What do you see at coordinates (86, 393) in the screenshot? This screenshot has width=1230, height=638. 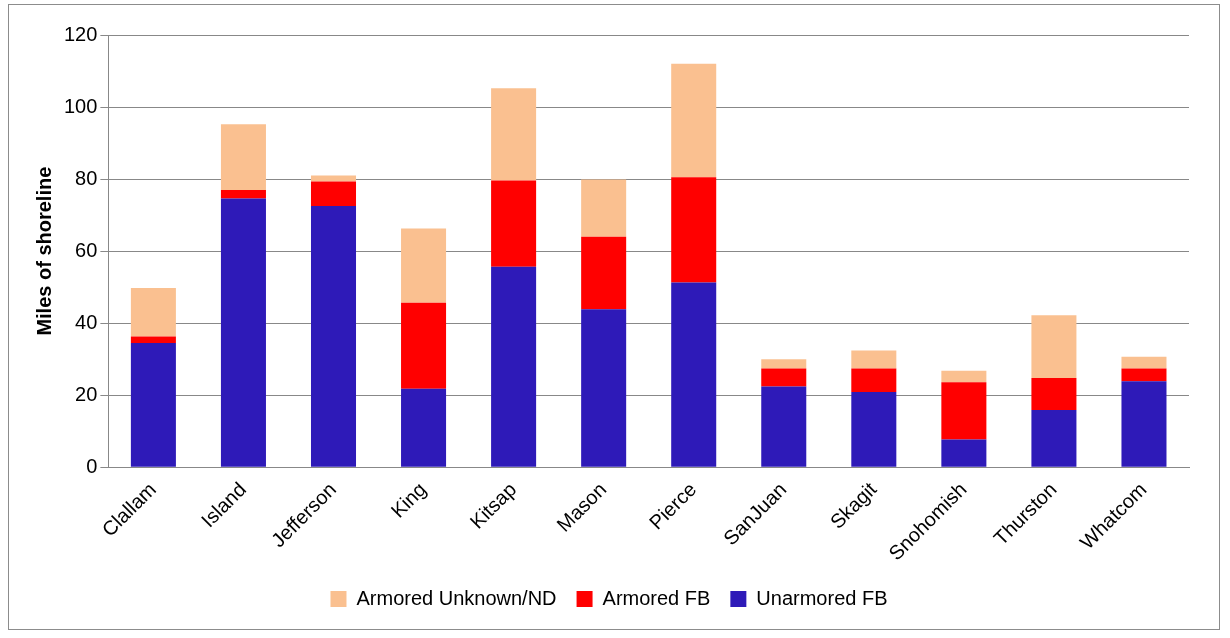 I see `y-tick-label: 20` at bounding box center [86, 393].